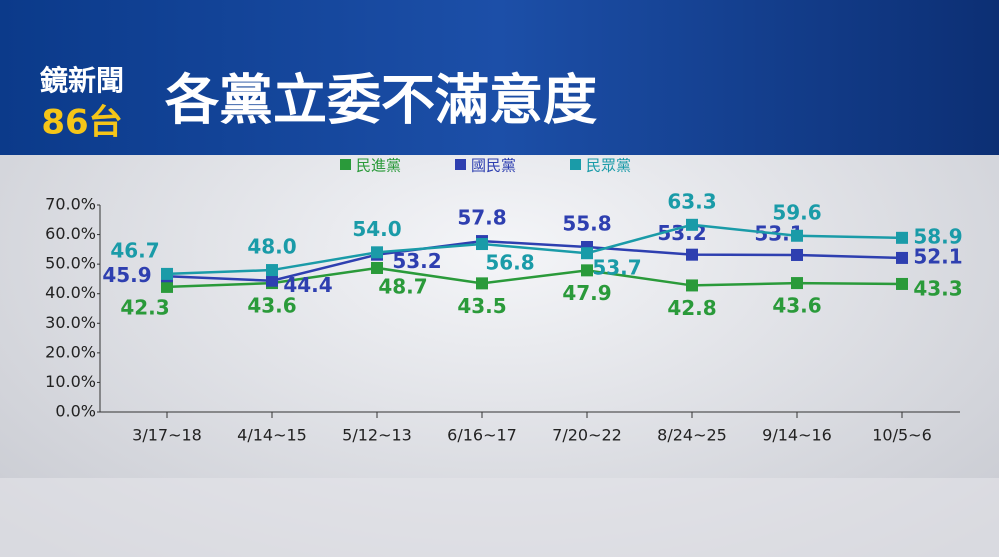 This screenshot has height=557, width=999. I want to click on data-label: 45.9, so click(126, 275).